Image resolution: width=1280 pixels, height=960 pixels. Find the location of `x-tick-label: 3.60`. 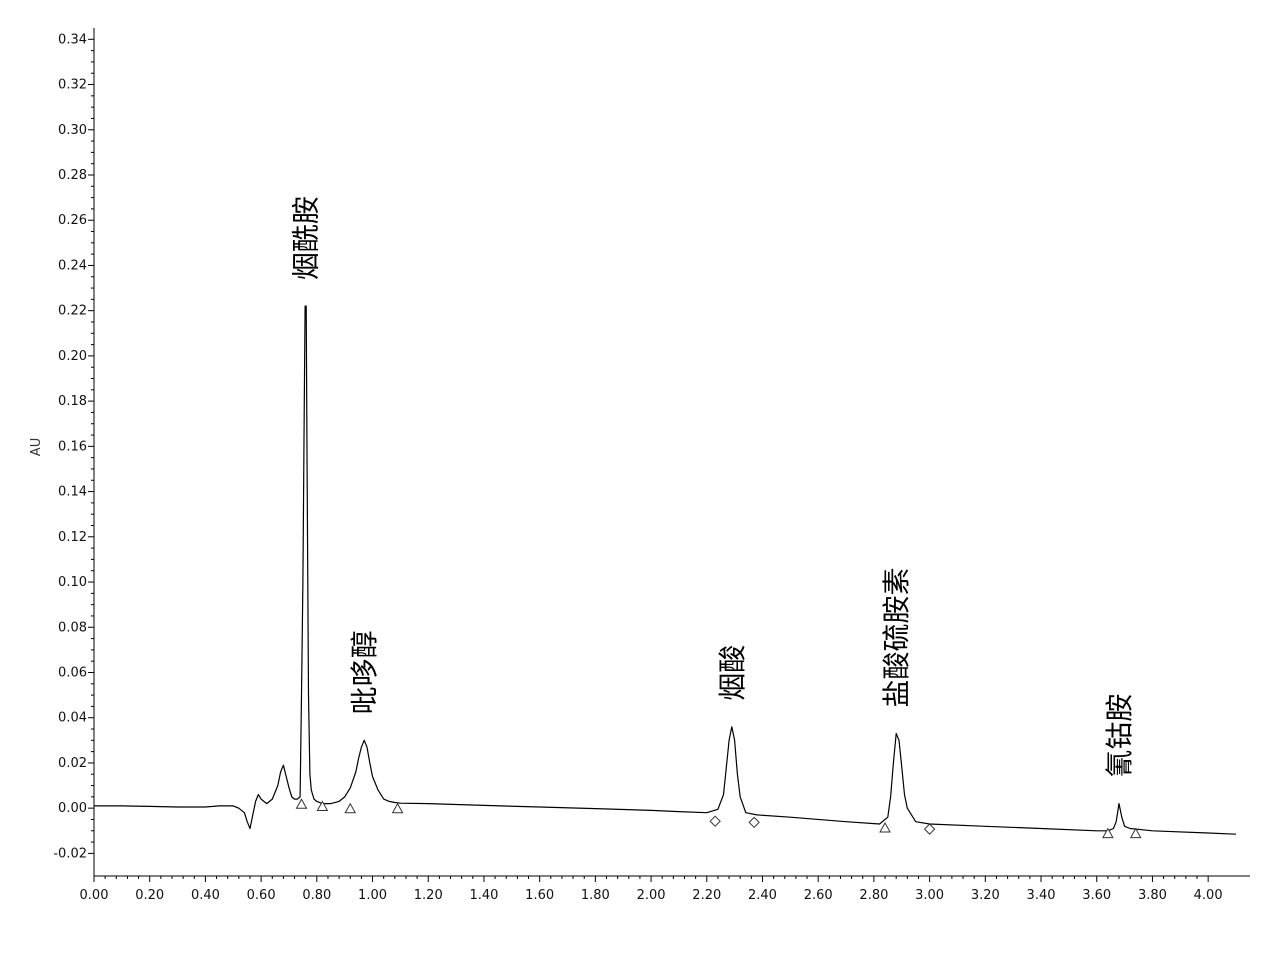

x-tick-label: 3.60 is located at coordinates (1096, 895).